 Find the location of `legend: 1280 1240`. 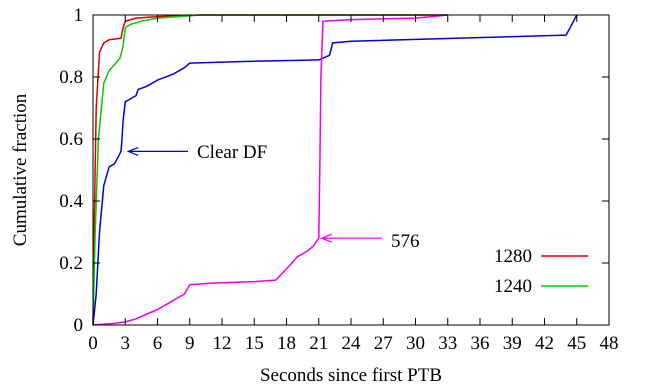

legend: 1280 1240 is located at coordinates (541, 271).